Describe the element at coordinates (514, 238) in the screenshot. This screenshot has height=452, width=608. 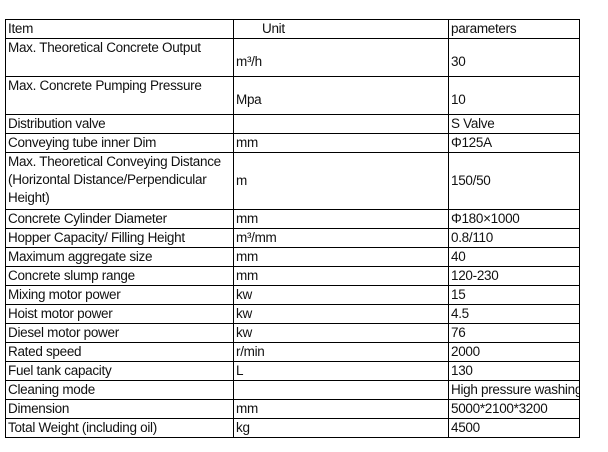
I see `parameter-cell: 0.8/110` at that location.